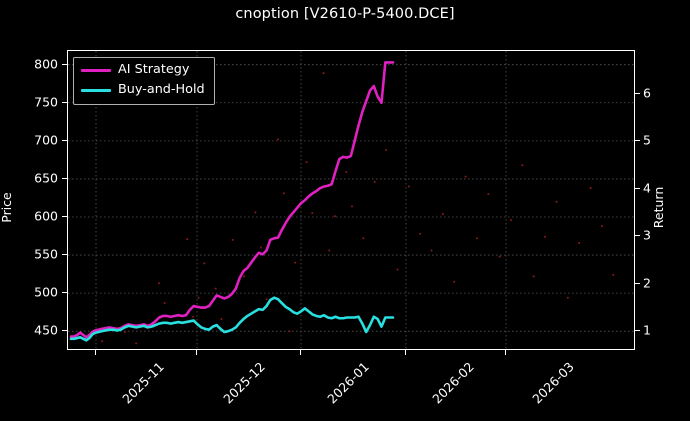  What do you see at coordinates (46, 64) in the screenshot?
I see `y-tick-label: 800` at bounding box center [46, 64].